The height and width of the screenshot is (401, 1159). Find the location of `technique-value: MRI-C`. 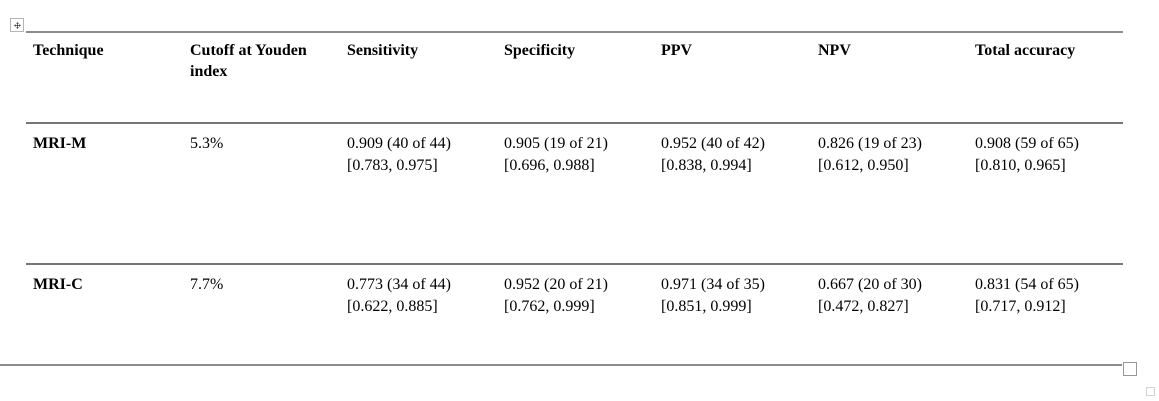

technique-value: MRI-C is located at coordinates (58, 284).